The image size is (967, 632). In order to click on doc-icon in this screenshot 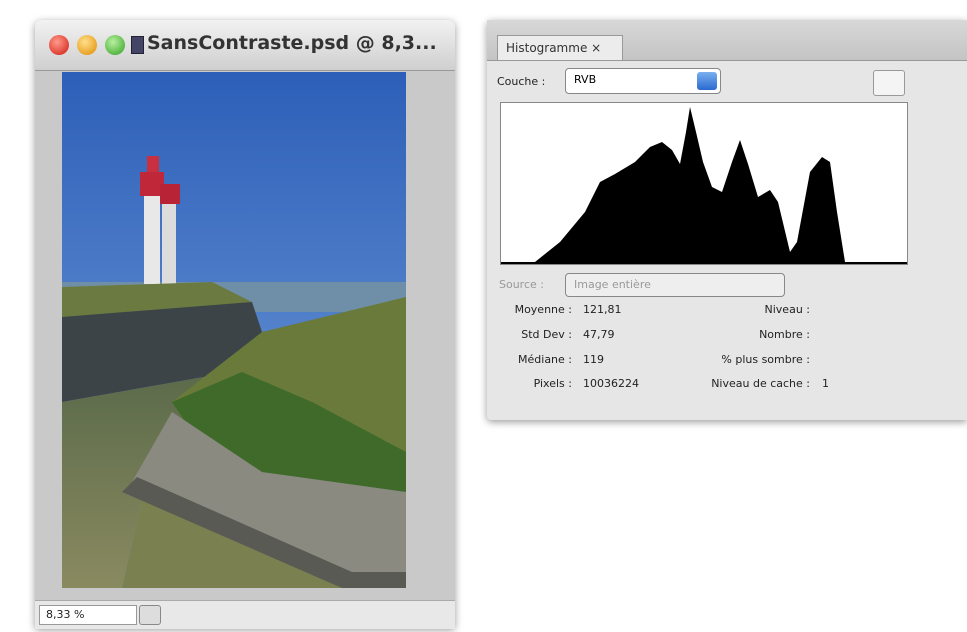, I will do `click(137, 45)`.